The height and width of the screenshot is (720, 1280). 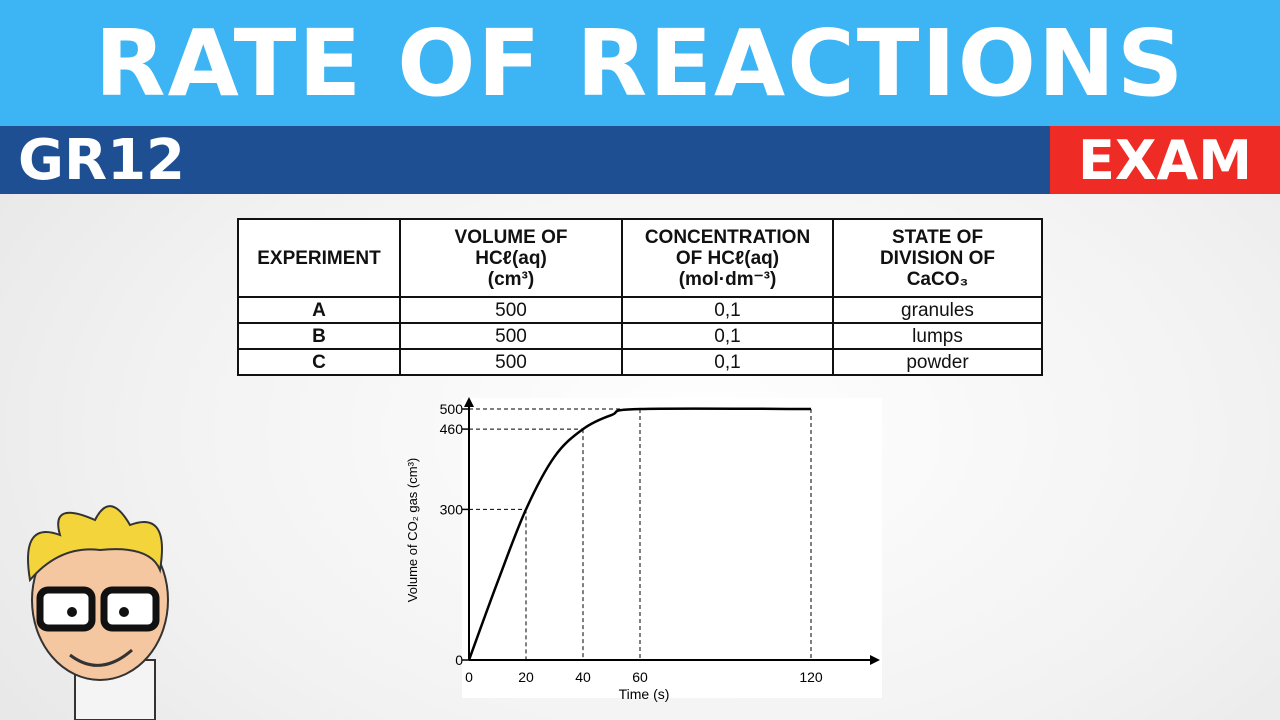 I want to click on y-axis-label: Volume of CO₂ gas (cm³), so click(x=412, y=530).